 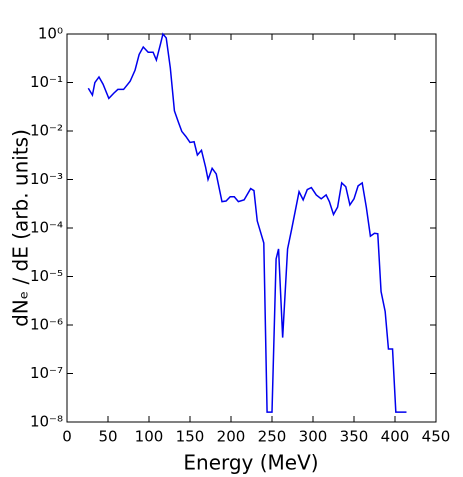 I want to click on y-tick-label: 10⁻¹, so click(x=46, y=82).